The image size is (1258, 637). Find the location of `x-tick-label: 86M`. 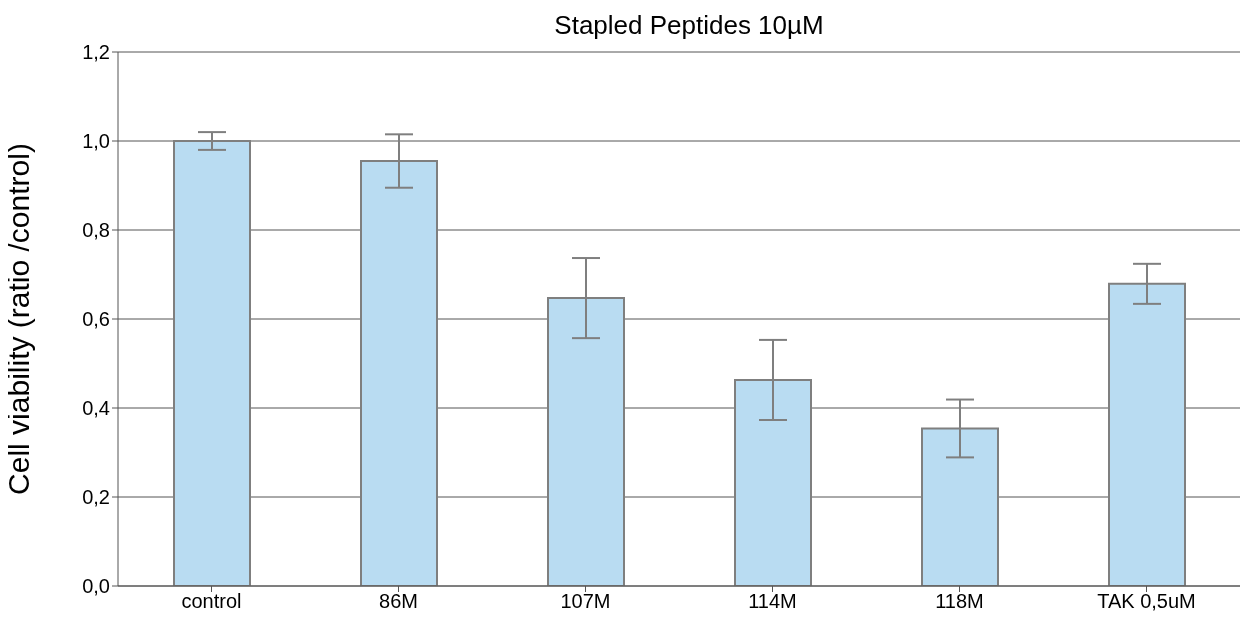

x-tick-label: 86M is located at coordinates (398, 601).